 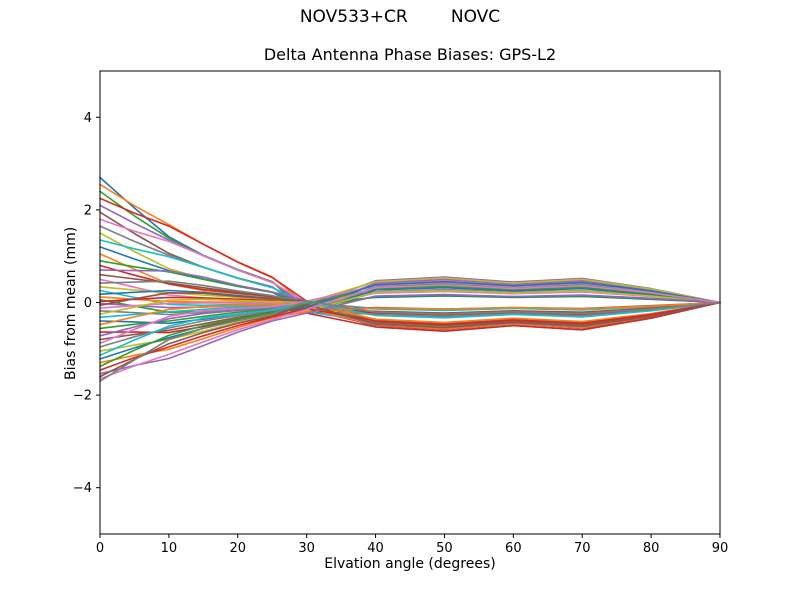 I want to click on x-tick-label: 0, so click(x=100, y=548).